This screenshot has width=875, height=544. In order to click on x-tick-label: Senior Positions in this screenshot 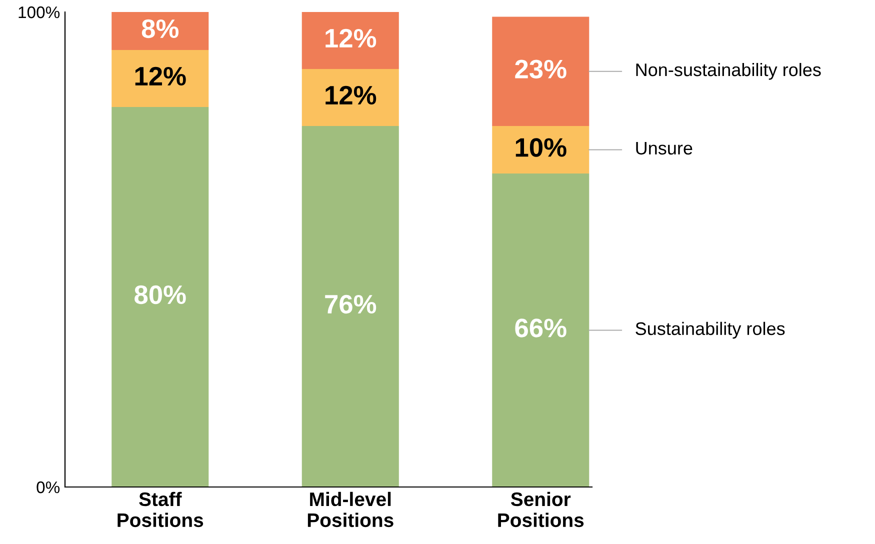, I will do `click(541, 510)`.